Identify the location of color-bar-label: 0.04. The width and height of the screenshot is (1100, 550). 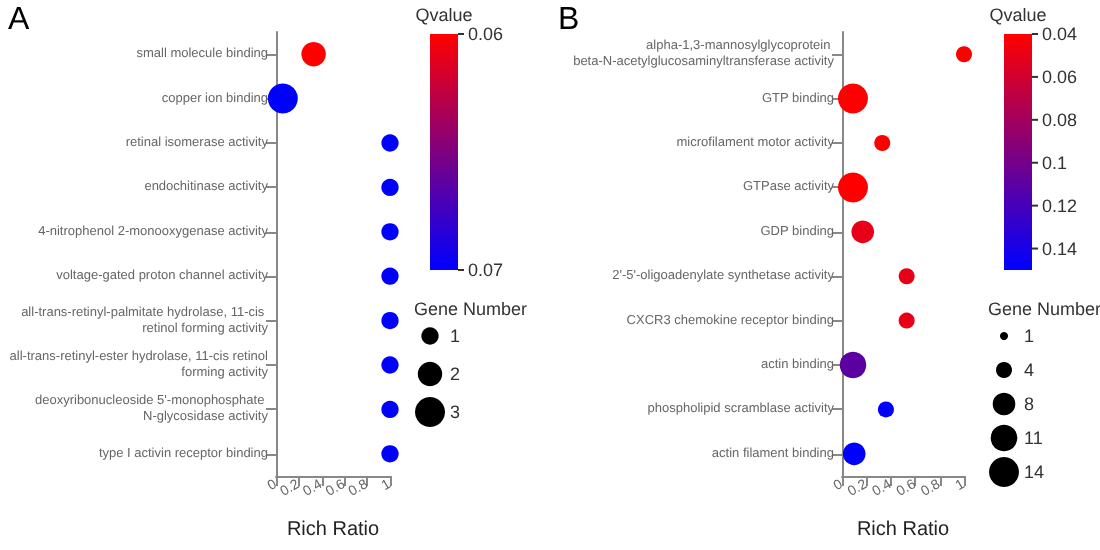
(1060, 34).